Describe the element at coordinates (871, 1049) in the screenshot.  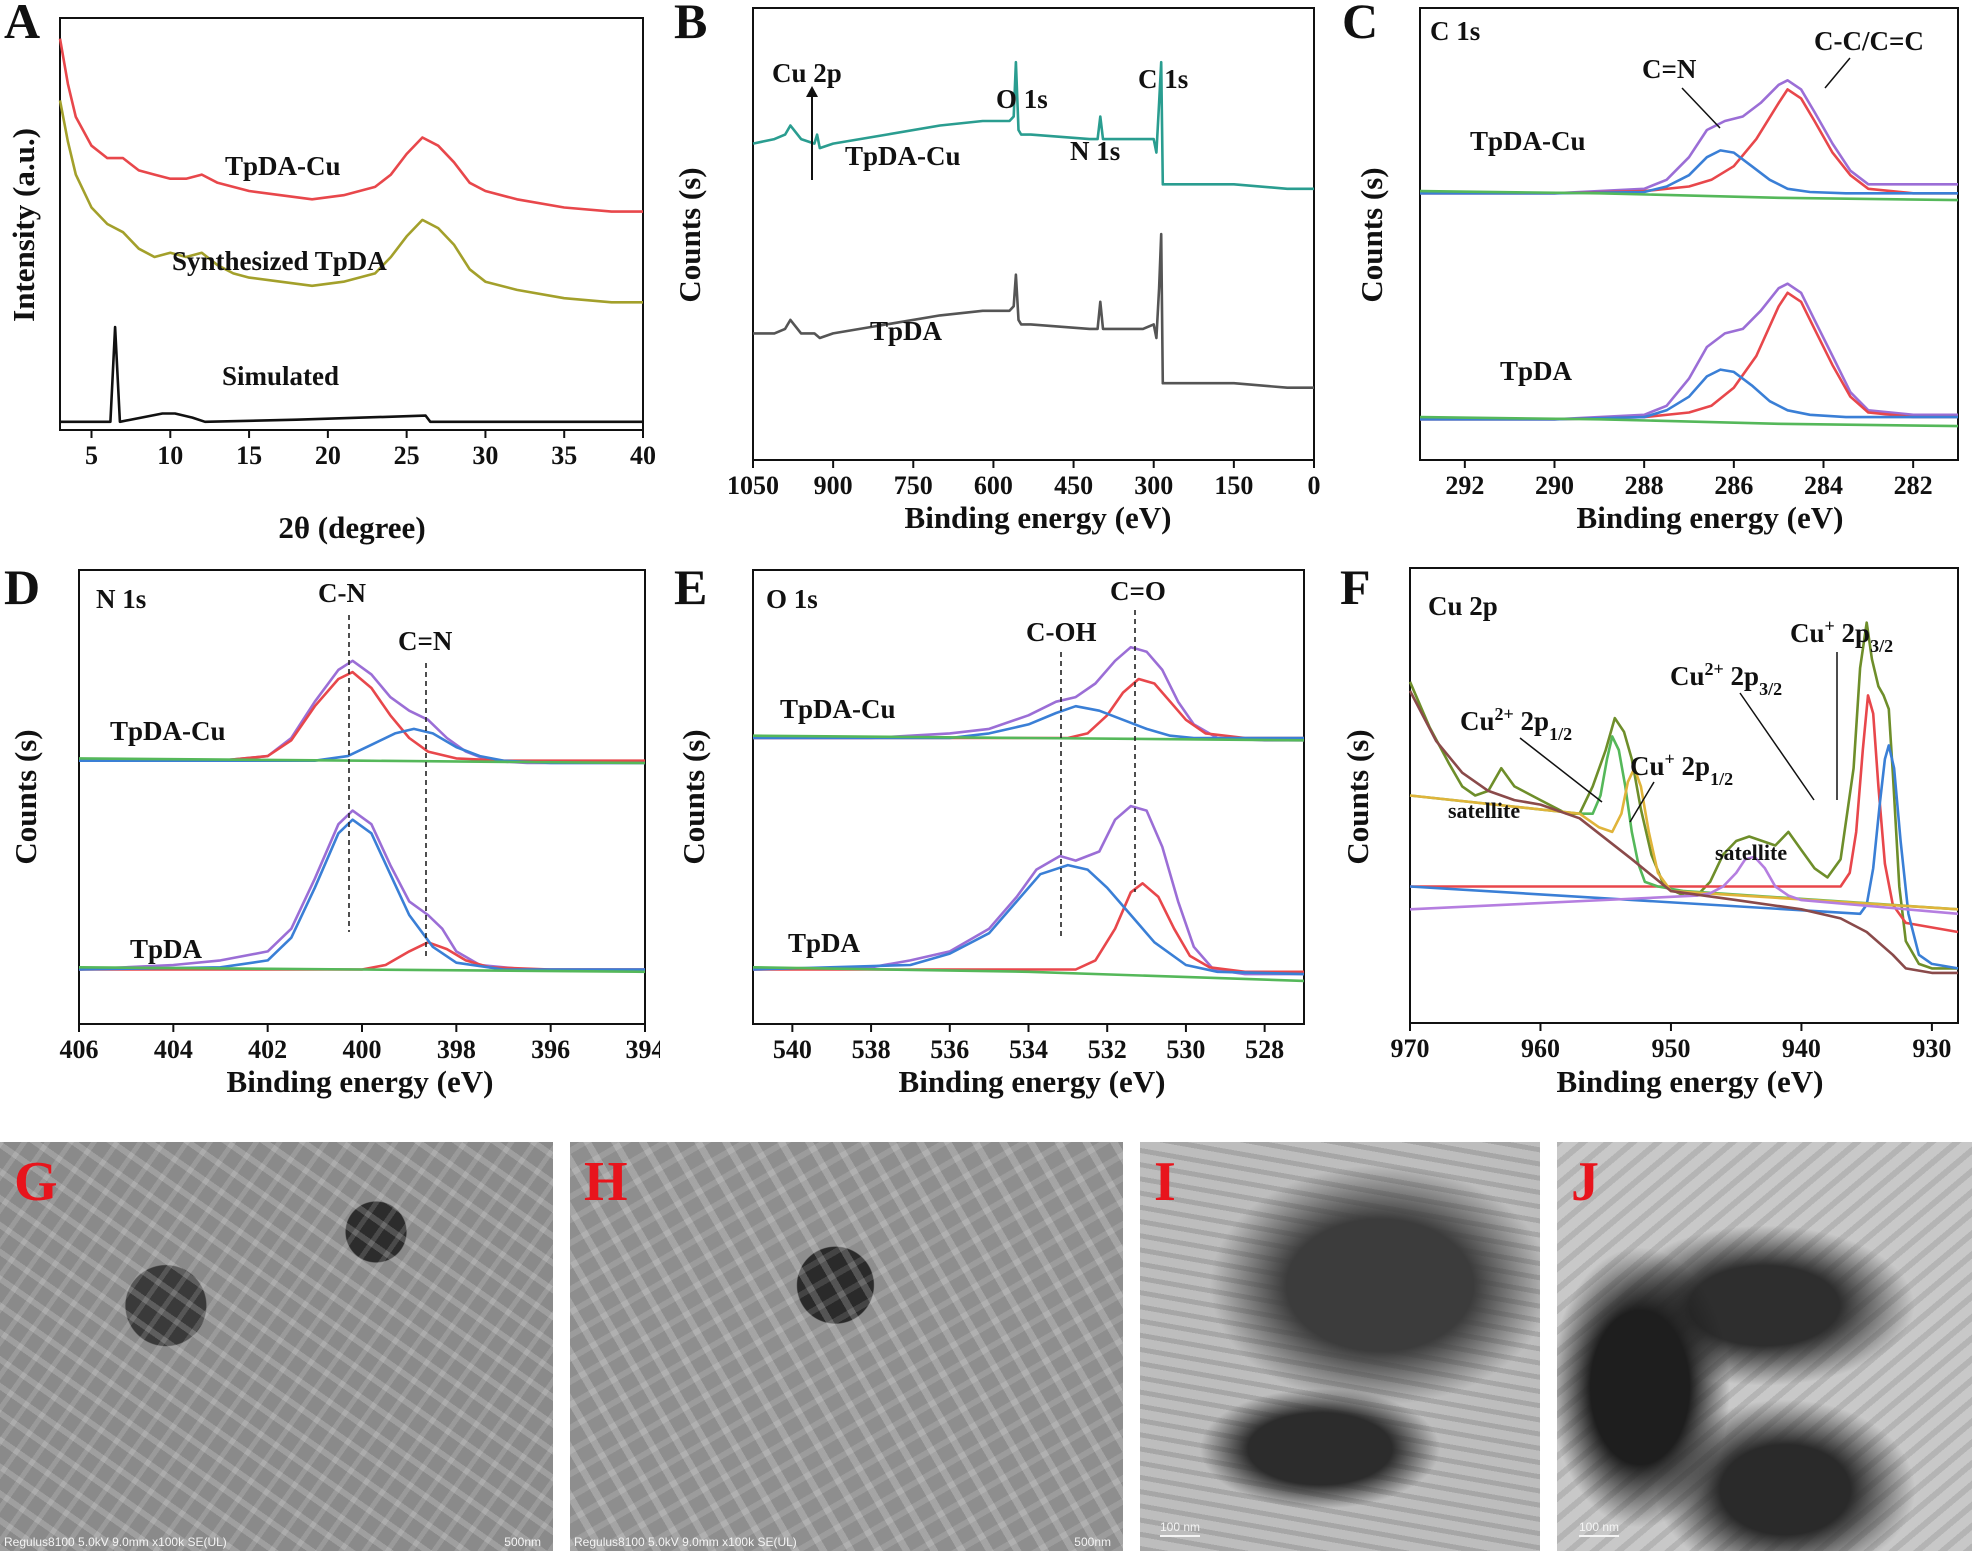
I see `panel-e-xtick-label-1: 538` at that location.